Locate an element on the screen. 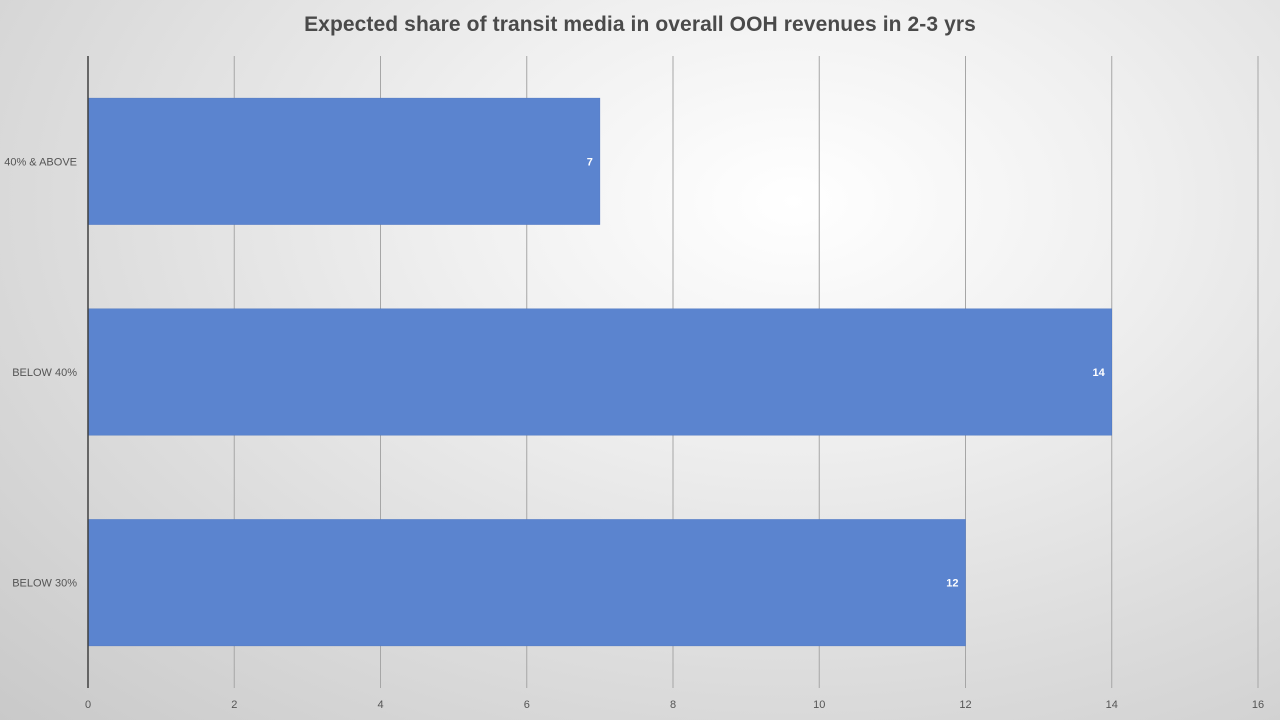 Image resolution: width=1280 pixels, height=720 pixels. x-tick-label-10: 10 is located at coordinates (819, 705).